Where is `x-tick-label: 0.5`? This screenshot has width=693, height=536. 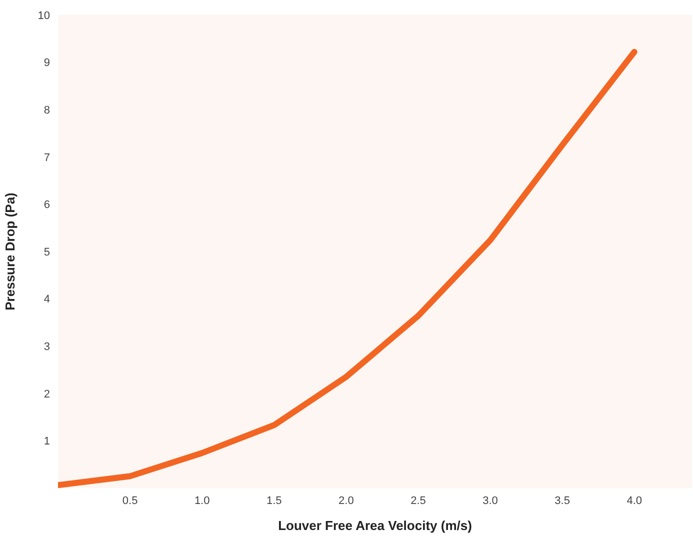 x-tick-label: 0.5 is located at coordinates (130, 500).